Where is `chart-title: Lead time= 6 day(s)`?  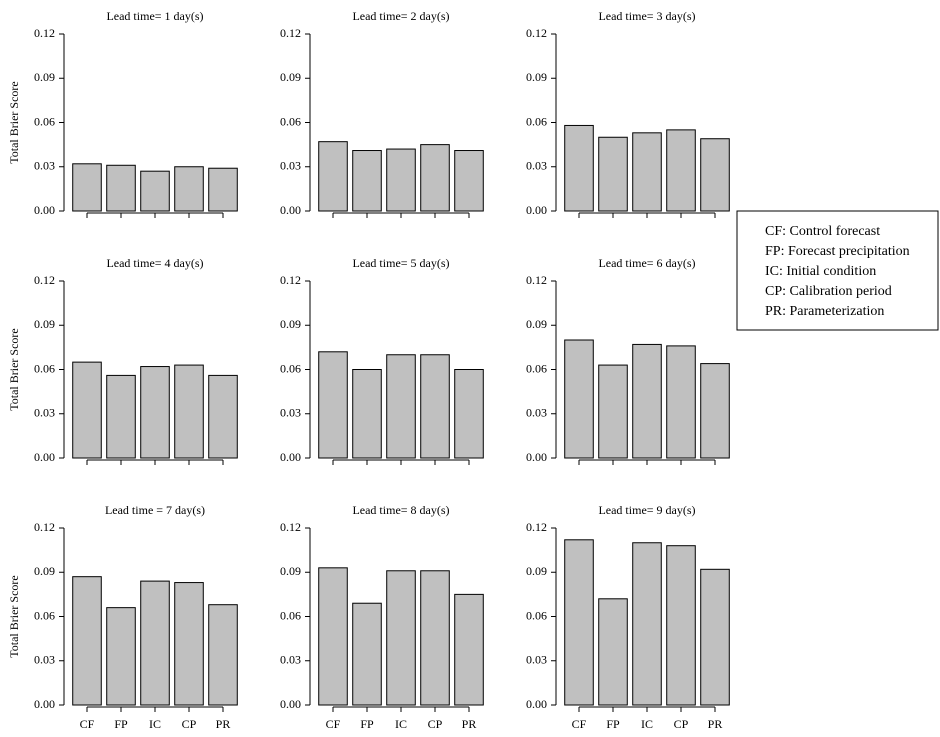
chart-title: Lead time= 6 day(s) is located at coordinates (646, 263).